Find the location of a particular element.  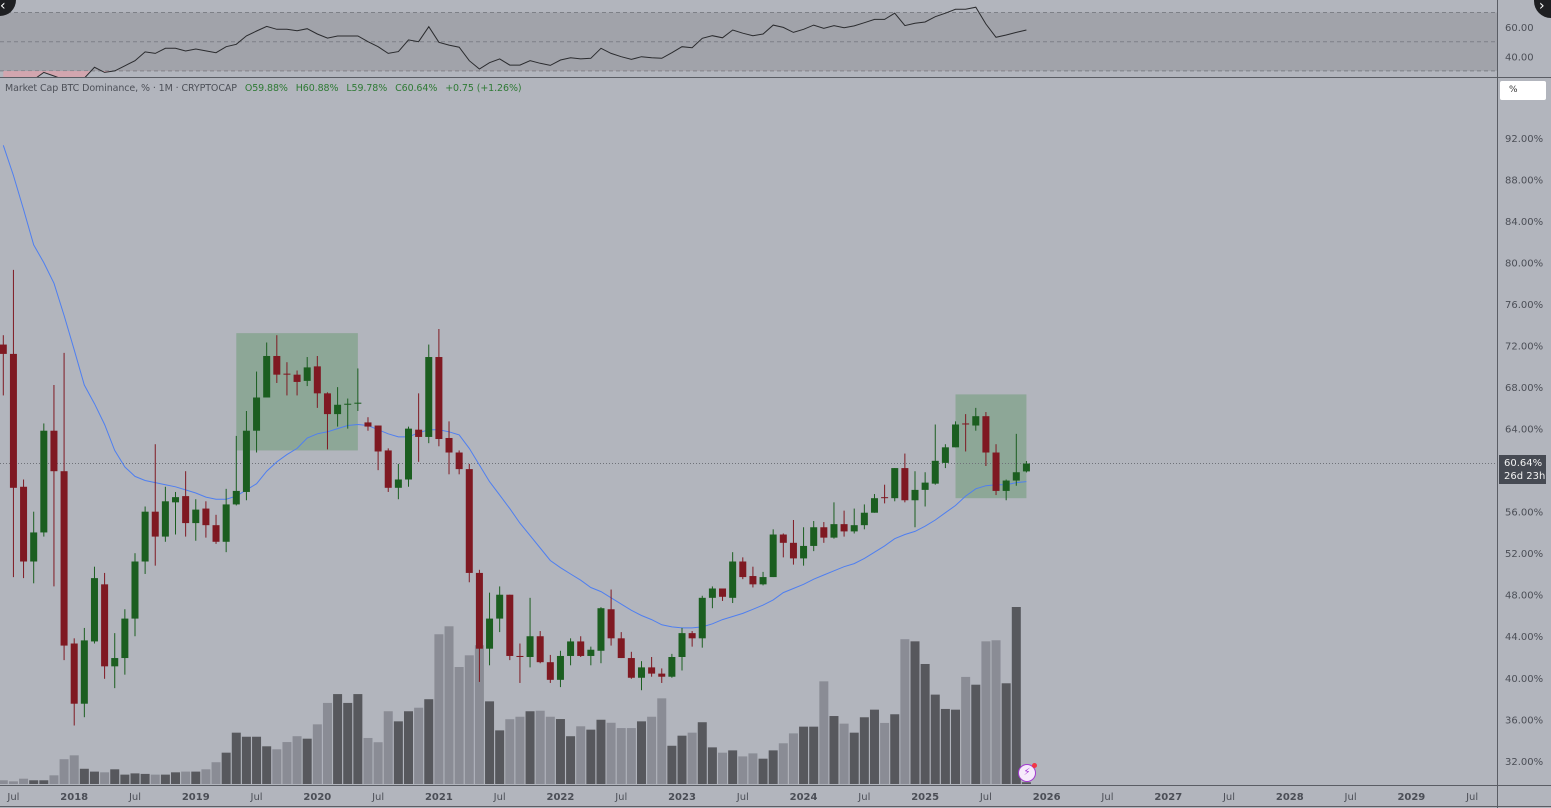

scroll-right-button: › is located at coordinates (1542, 9).